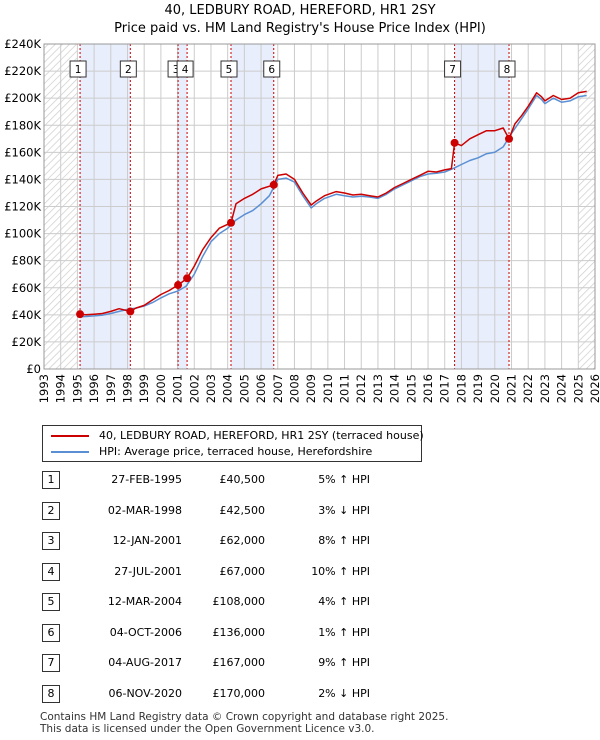 The height and width of the screenshot is (740, 600). Describe the element at coordinates (178, 388) in the screenshot. I see `x-tick-label: 2001` at that location.